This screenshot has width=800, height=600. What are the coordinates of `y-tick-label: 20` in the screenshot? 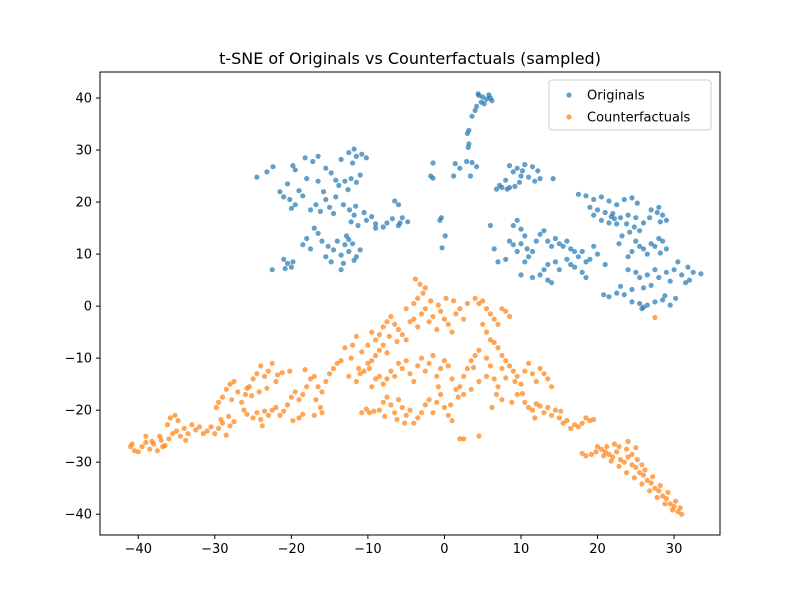 It's located at (83, 203).